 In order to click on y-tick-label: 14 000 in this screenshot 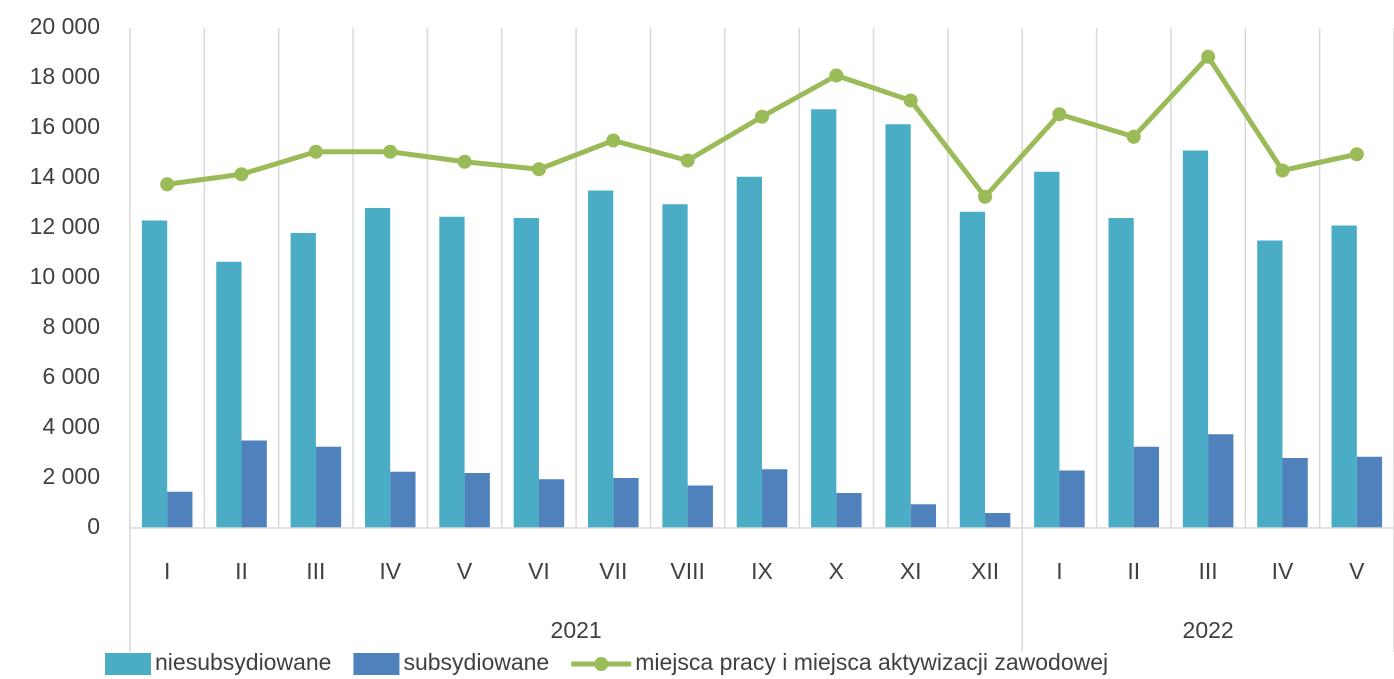, I will do `click(65, 176)`.